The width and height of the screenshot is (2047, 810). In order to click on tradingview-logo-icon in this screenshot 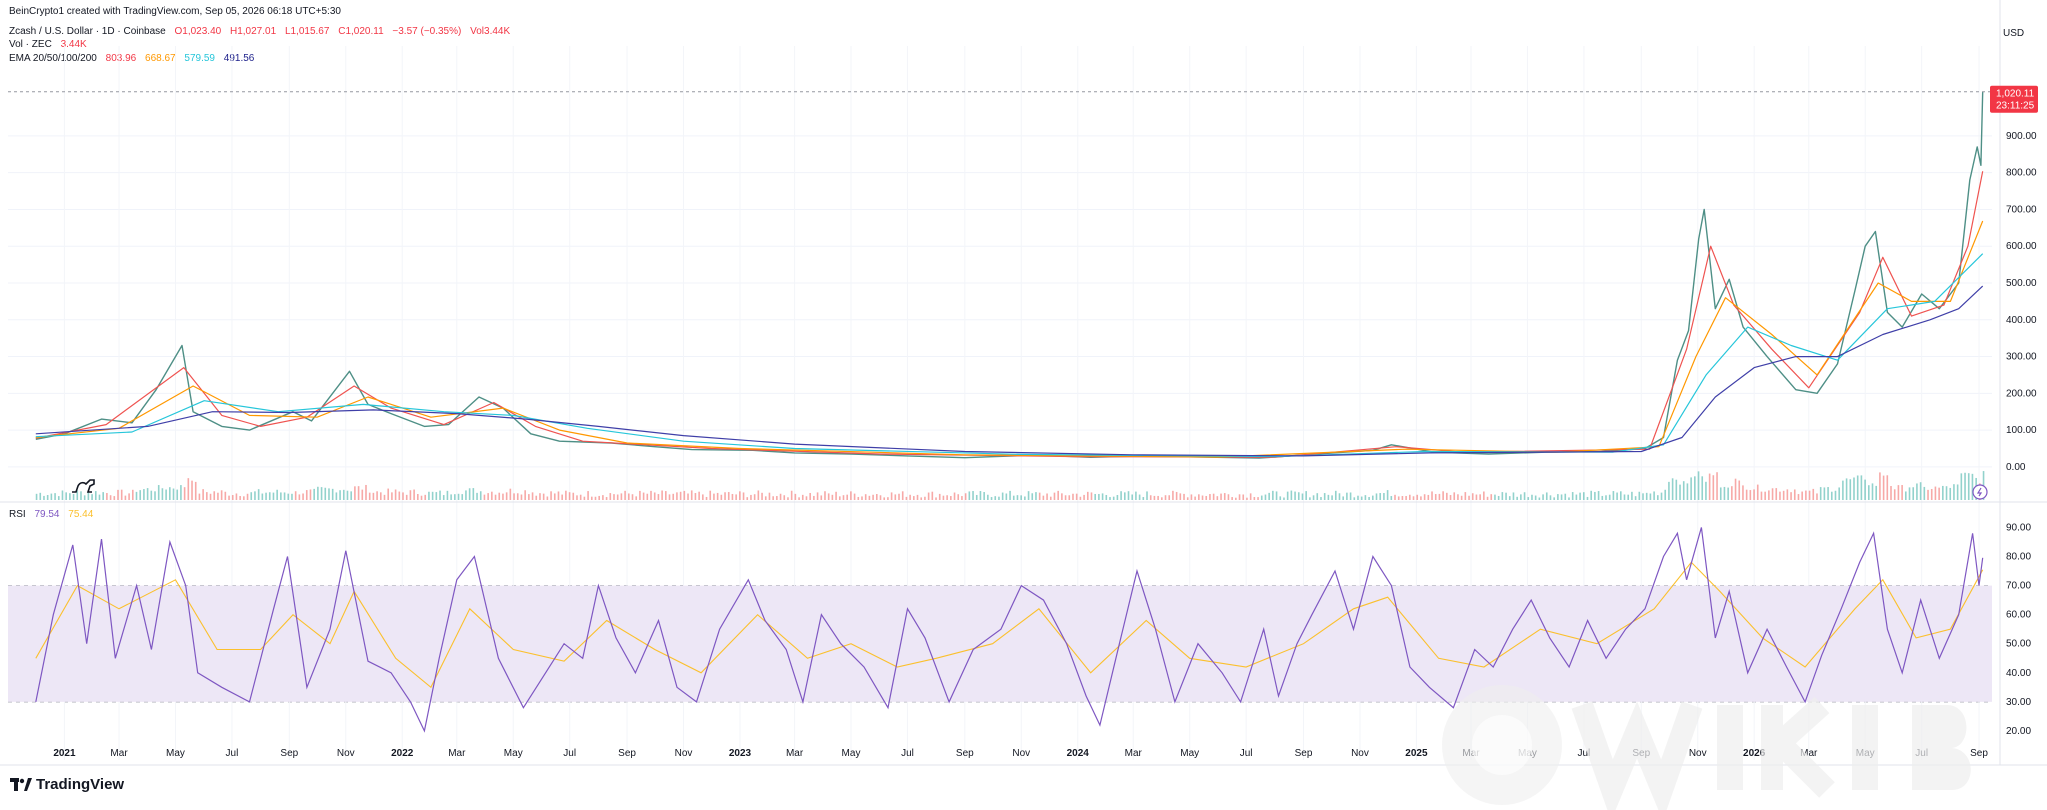, I will do `click(21, 784)`.